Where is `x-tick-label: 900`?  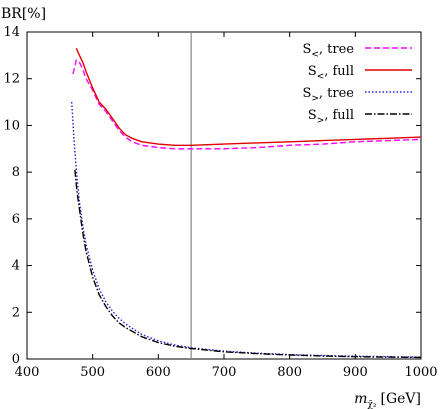
x-tick-label: 900 is located at coordinates (355, 372).